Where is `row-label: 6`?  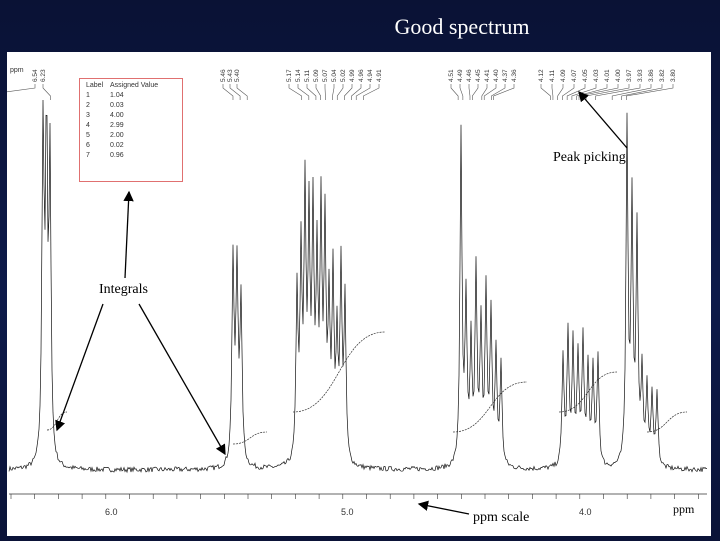
row-label: 6 is located at coordinates (98, 146).